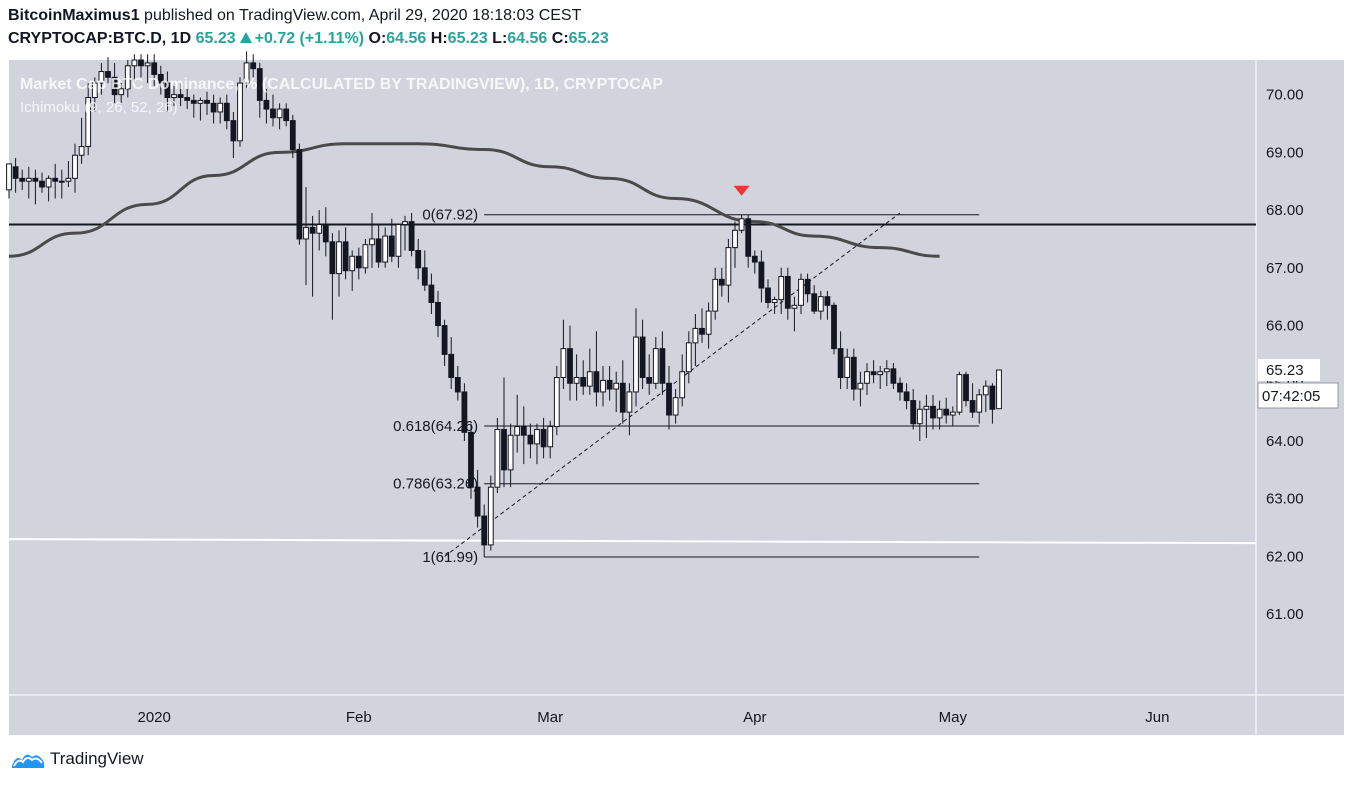  What do you see at coordinates (74, 15) in the screenshot?
I see `author-name: BitcoinMaximus1` at bounding box center [74, 15].